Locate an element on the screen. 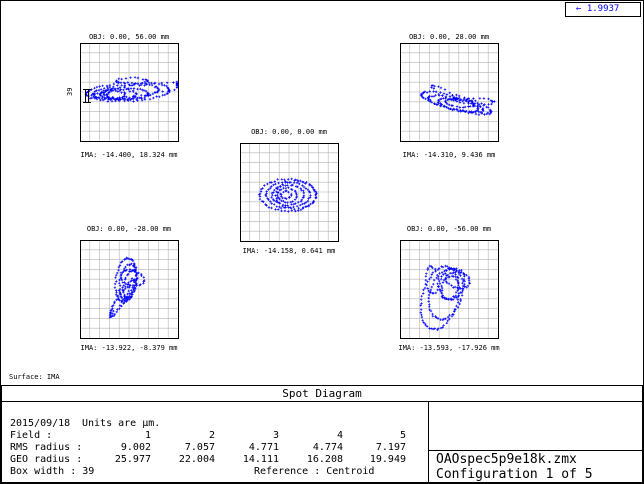  info-rms-1: 9.002 is located at coordinates (135, 447).